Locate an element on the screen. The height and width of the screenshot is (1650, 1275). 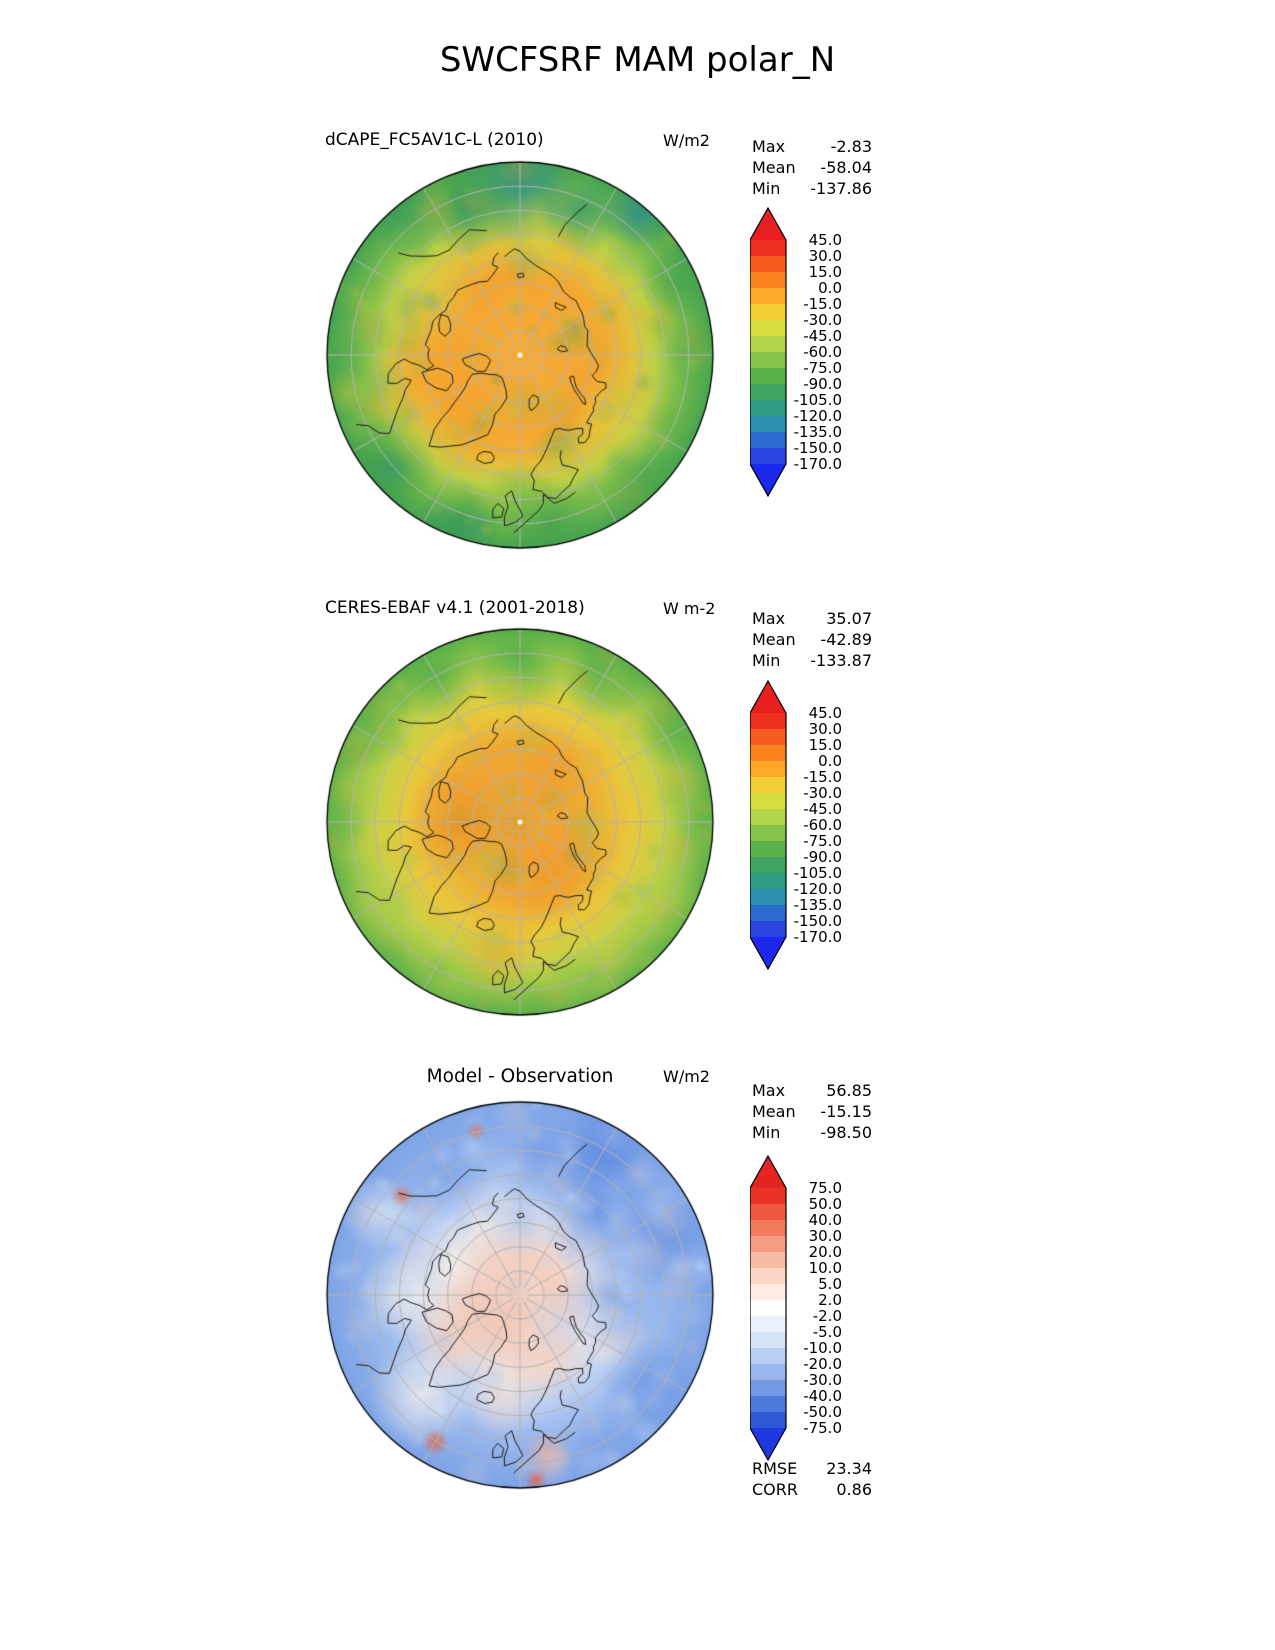
stat-row: Min -137.86 is located at coordinates (812, 188).